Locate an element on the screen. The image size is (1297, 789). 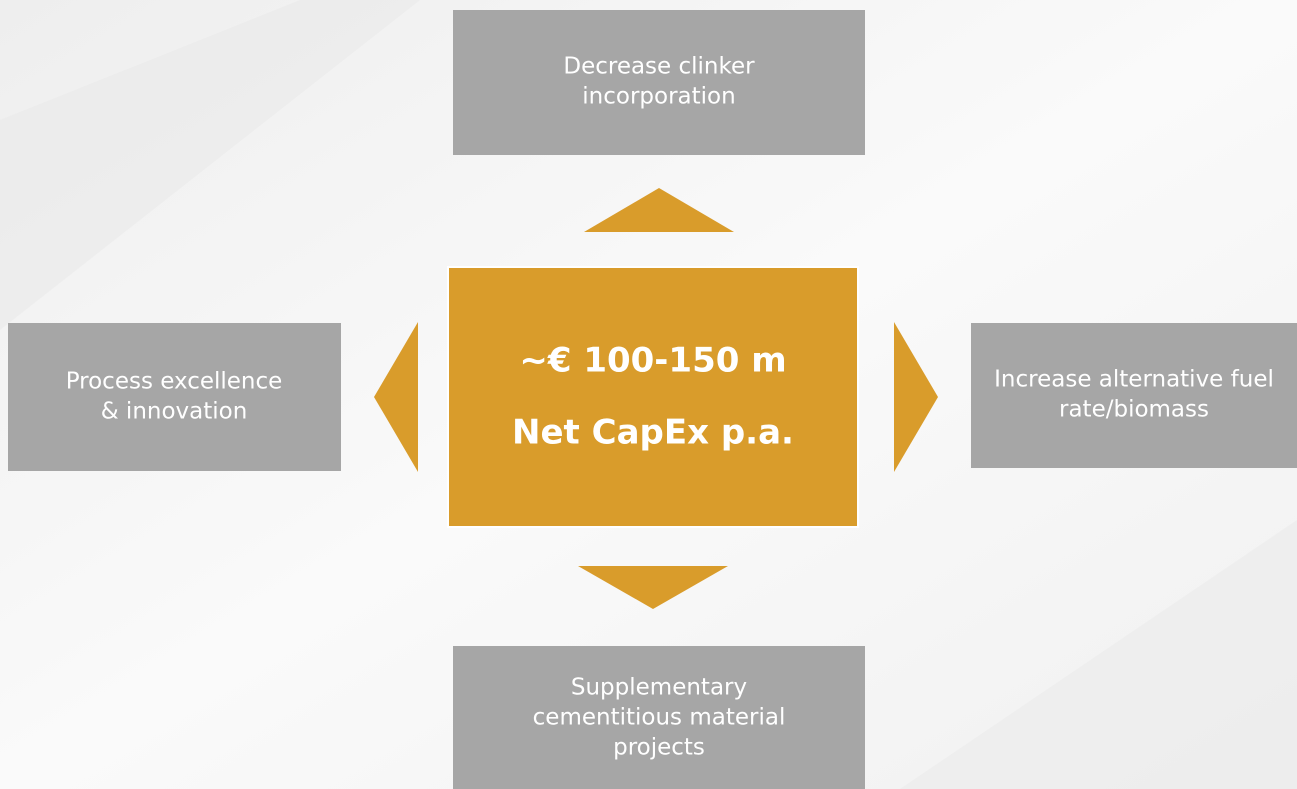
arrow-up is located at coordinates (659, 210).